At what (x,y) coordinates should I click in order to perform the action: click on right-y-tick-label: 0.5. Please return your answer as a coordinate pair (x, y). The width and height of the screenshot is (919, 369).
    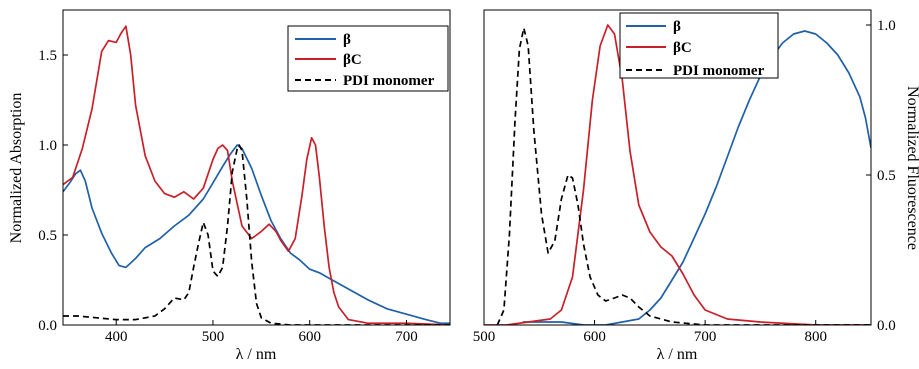
    Looking at the image, I should click on (886, 176).